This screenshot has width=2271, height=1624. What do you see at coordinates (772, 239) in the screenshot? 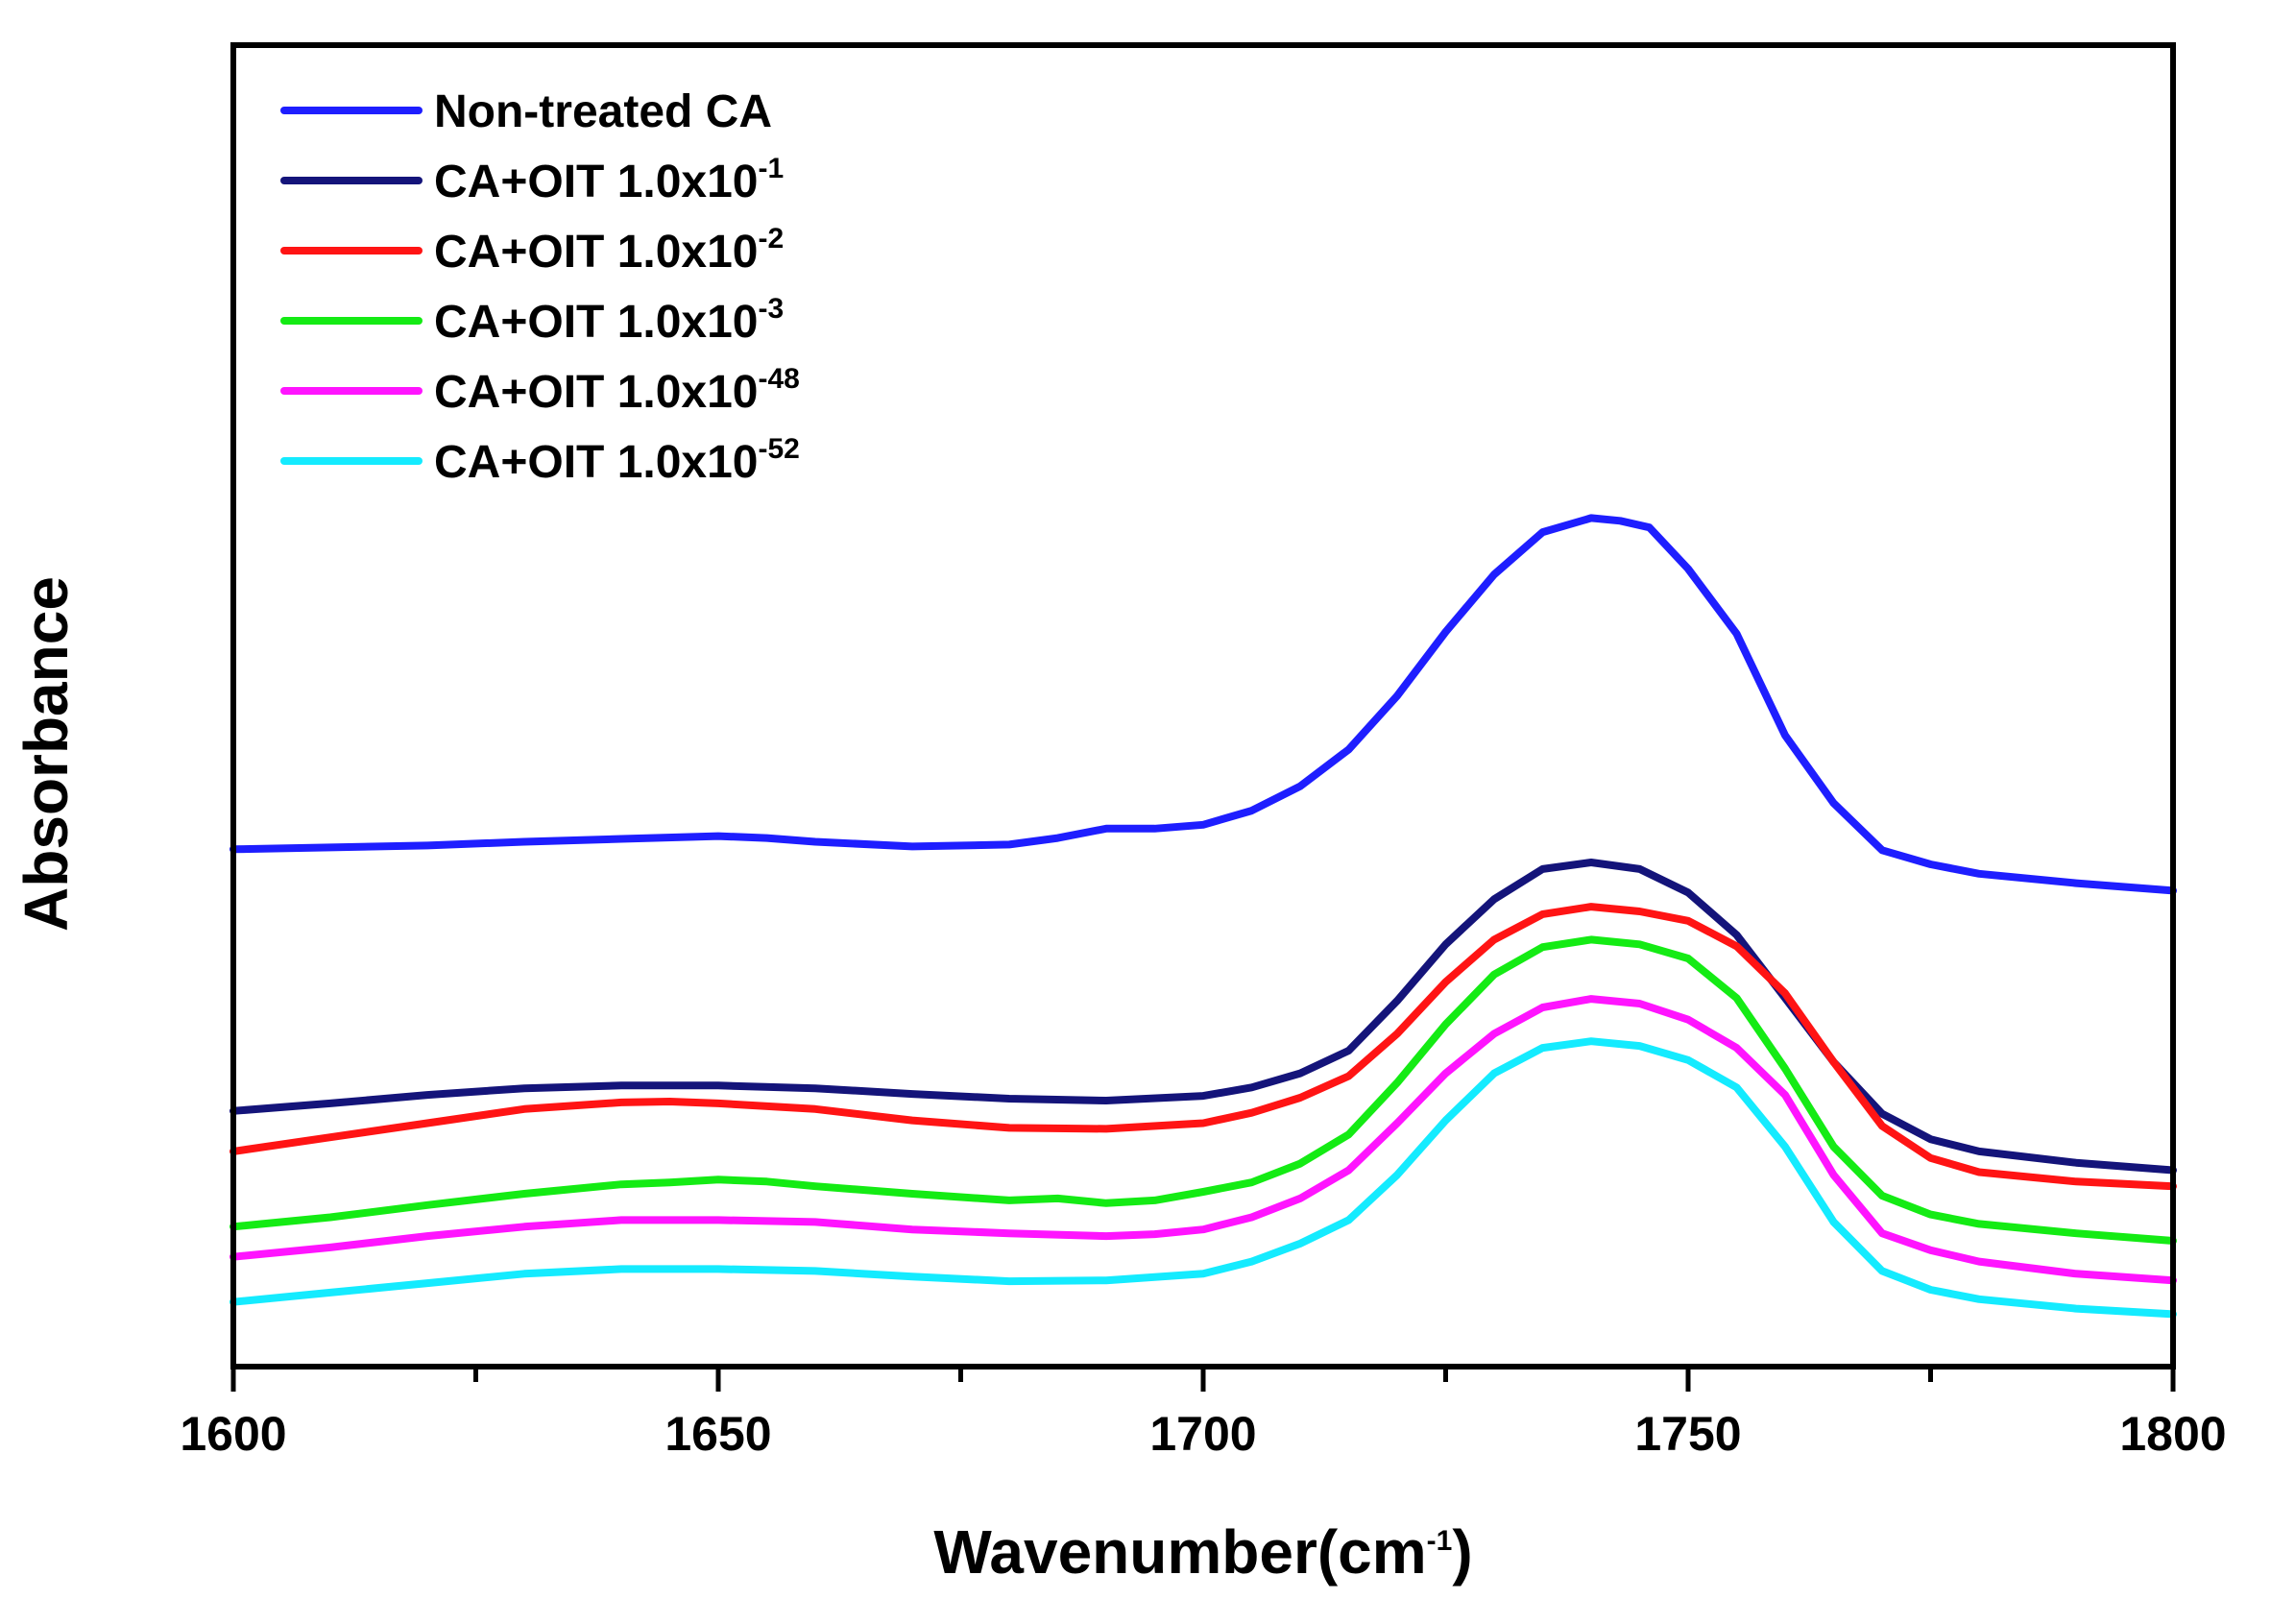
I see `legend-label-superscript: -2` at bounding box center [772, 239].